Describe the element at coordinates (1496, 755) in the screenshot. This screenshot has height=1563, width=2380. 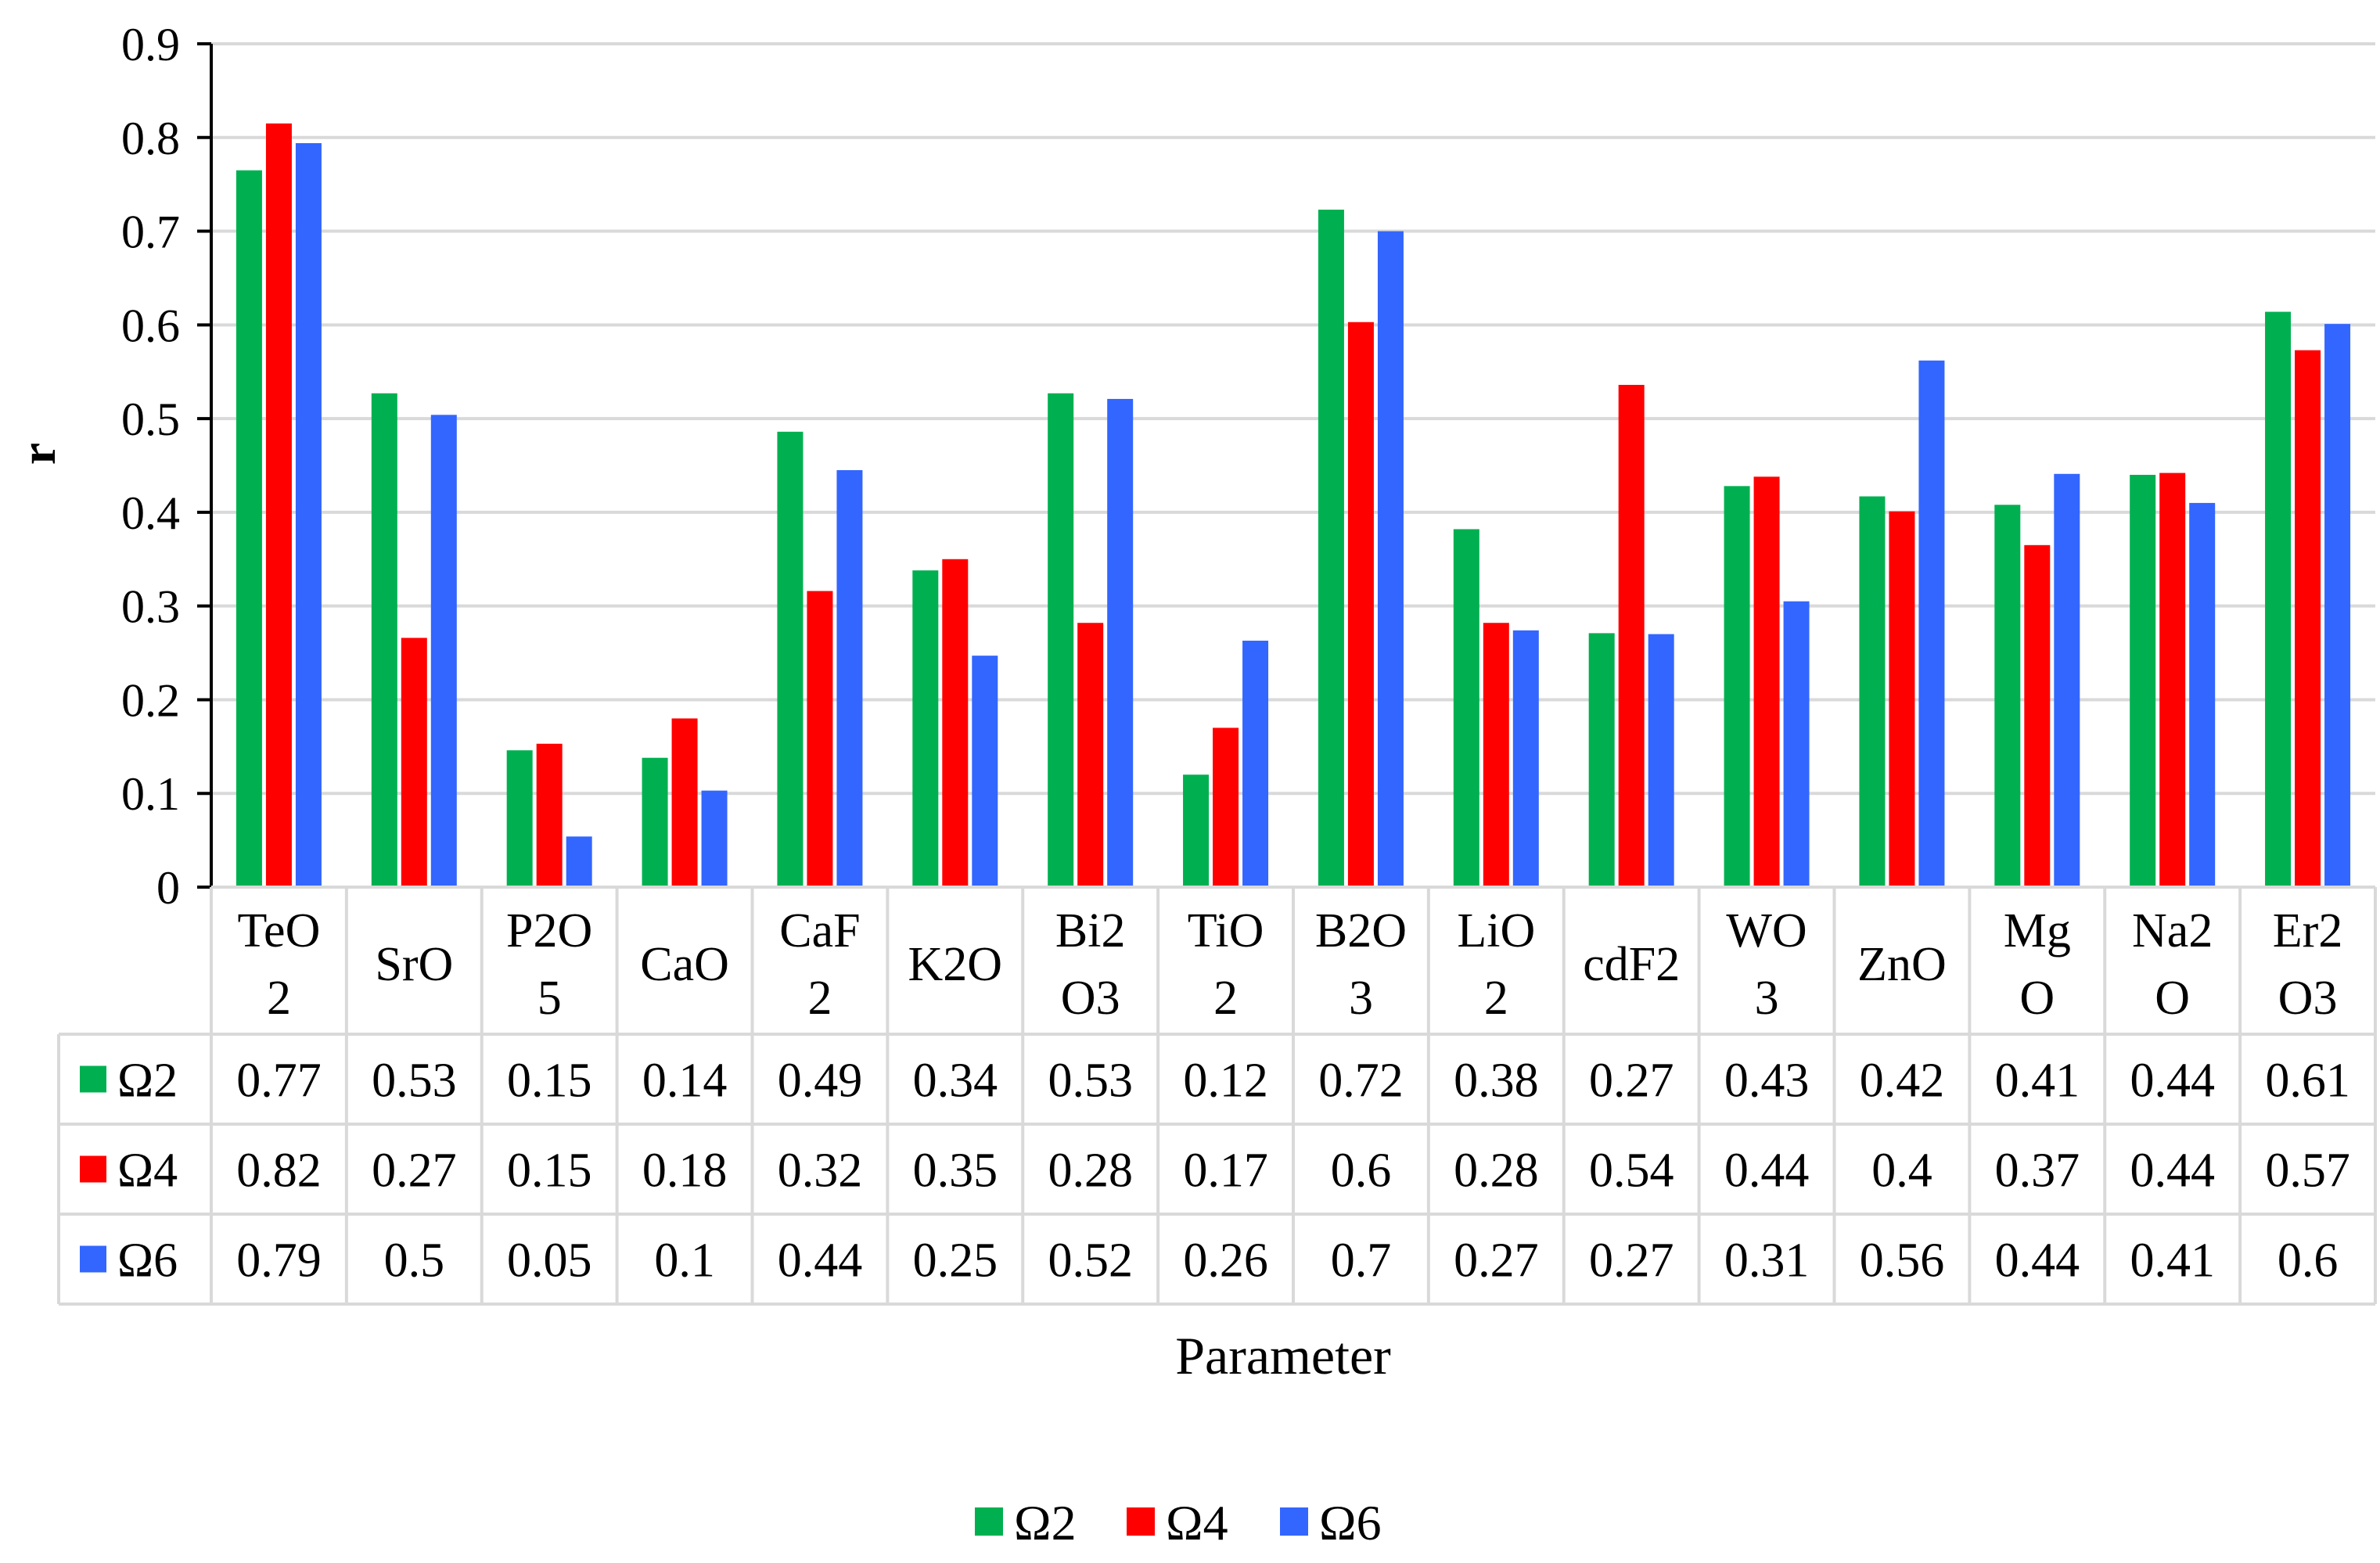
I see `bar-Ω4-9` at that location.